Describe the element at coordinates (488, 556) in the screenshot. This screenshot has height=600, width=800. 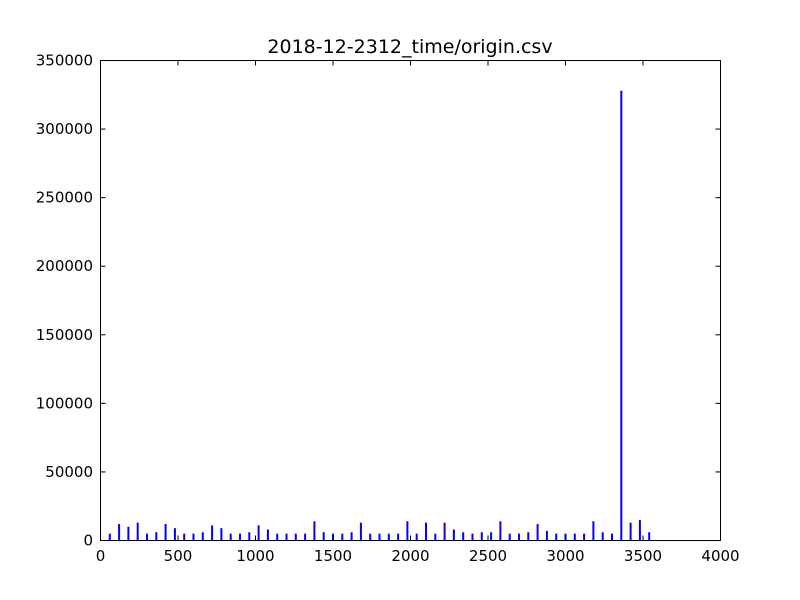
I see `x-tick-label: 2500` at that location.